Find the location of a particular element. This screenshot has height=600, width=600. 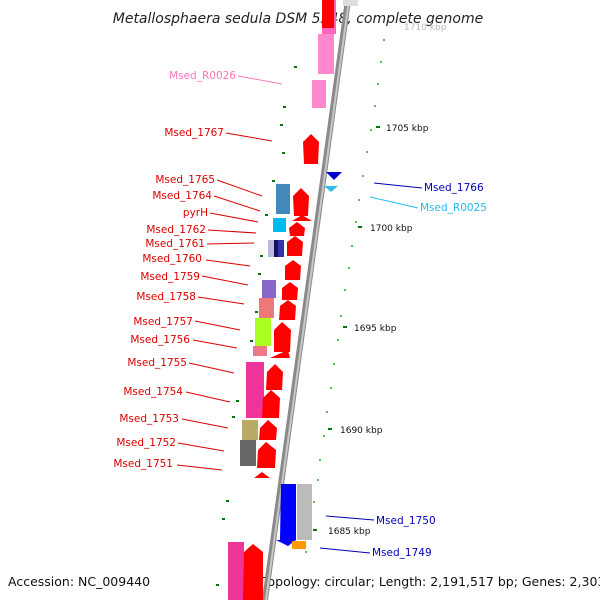

label-msed-1750: Msed_1750 is located at coordinates (406, 521).